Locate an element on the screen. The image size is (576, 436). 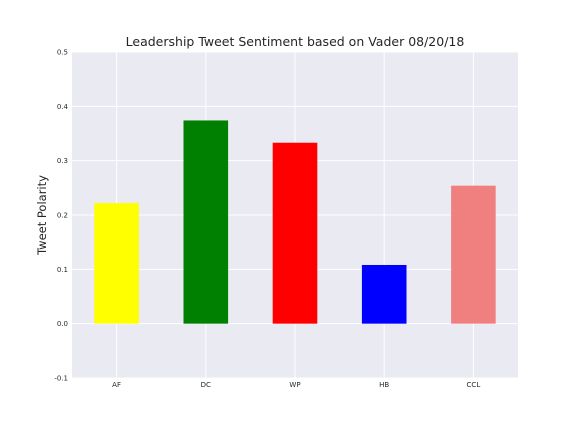
x-tick-label: CCL is located at coordinates (474, 385).